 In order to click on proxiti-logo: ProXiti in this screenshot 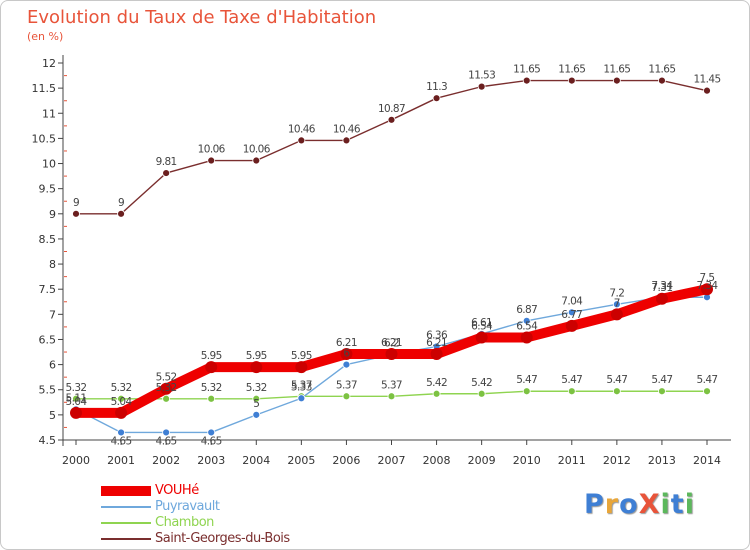, I will do `click(639, 504)`.